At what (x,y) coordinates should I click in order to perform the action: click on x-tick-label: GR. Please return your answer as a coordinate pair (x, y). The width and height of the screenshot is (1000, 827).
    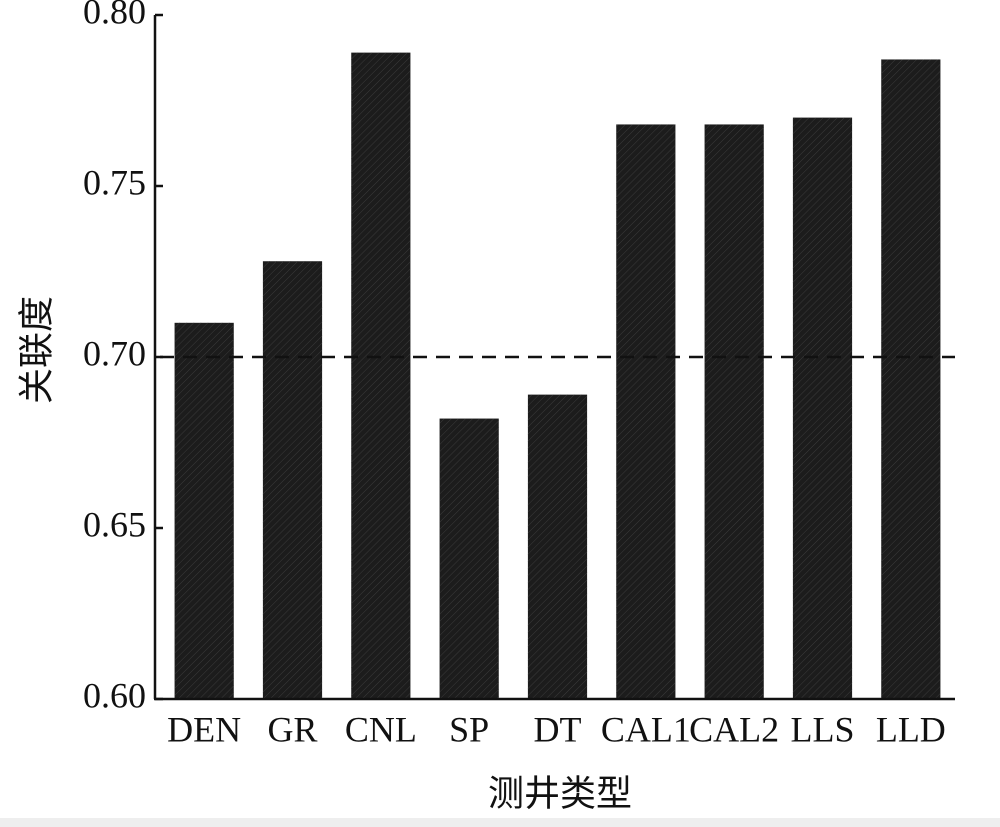
    Looking at the image, I should click on (292, 729).